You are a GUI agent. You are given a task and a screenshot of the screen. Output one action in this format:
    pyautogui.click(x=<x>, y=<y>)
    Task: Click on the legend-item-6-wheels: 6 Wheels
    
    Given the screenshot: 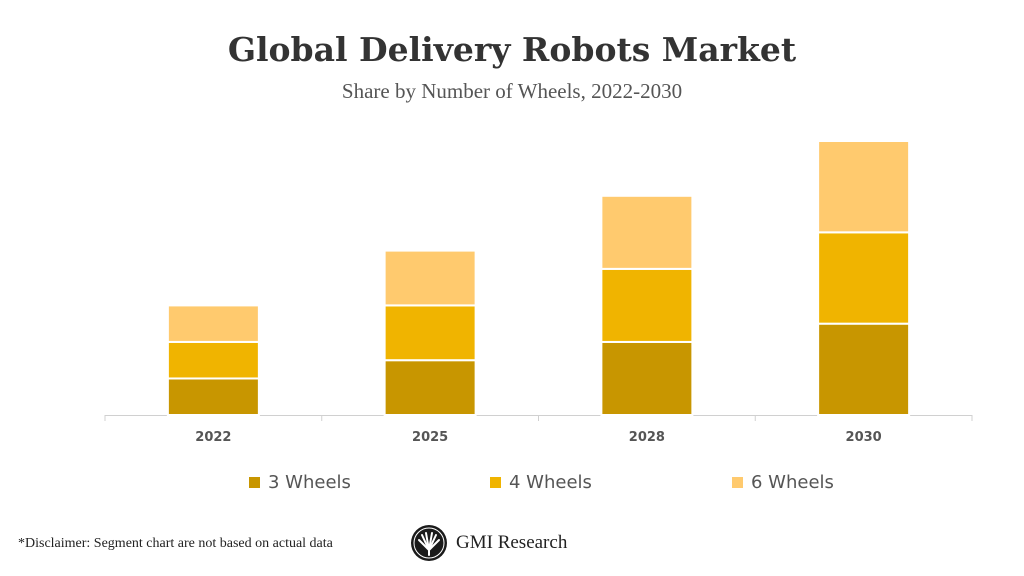 What is the action you would take?
    pyautogui.click(x=783, y=482)
    